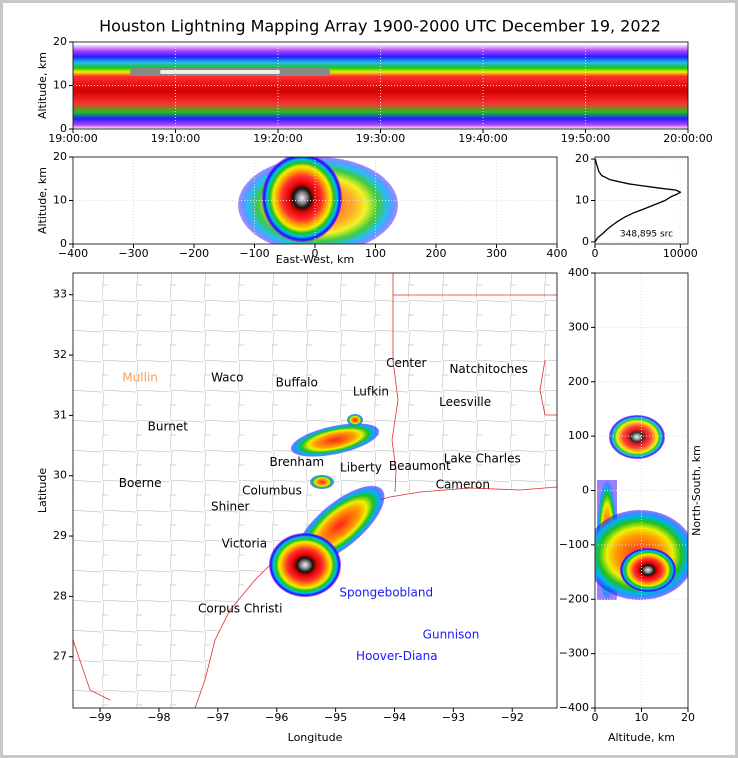  Describe the element at coordinates (375, 253) in the screenshot. I see `x-tick-label: 100` at that location.